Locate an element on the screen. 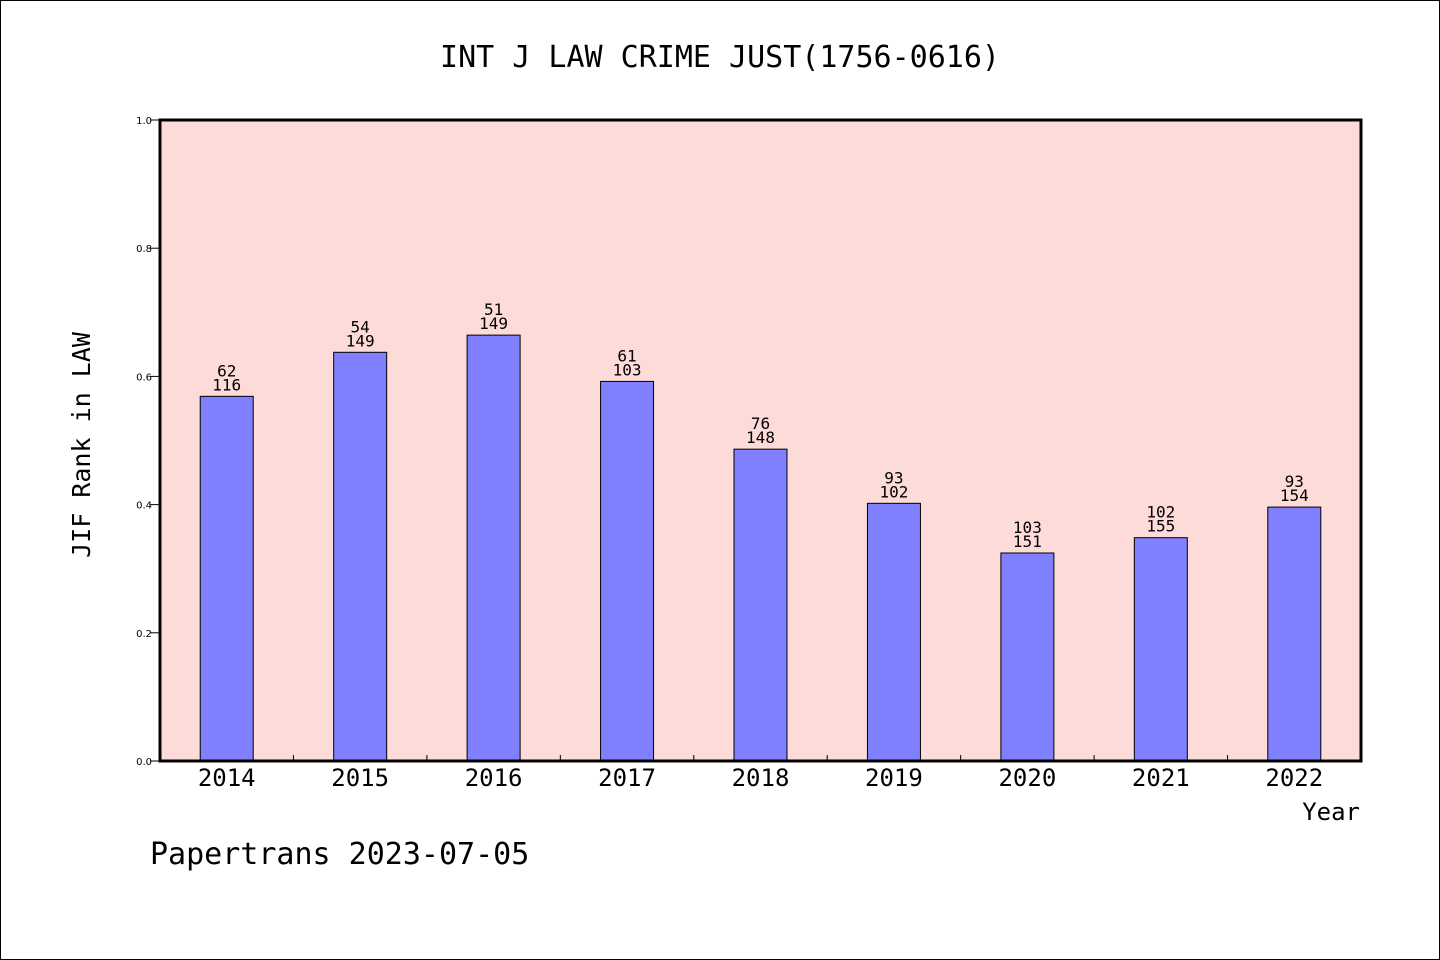 This screenshot has width=1440, height=960. x-tick-label: 2019 is located at coordinates (894, 778).